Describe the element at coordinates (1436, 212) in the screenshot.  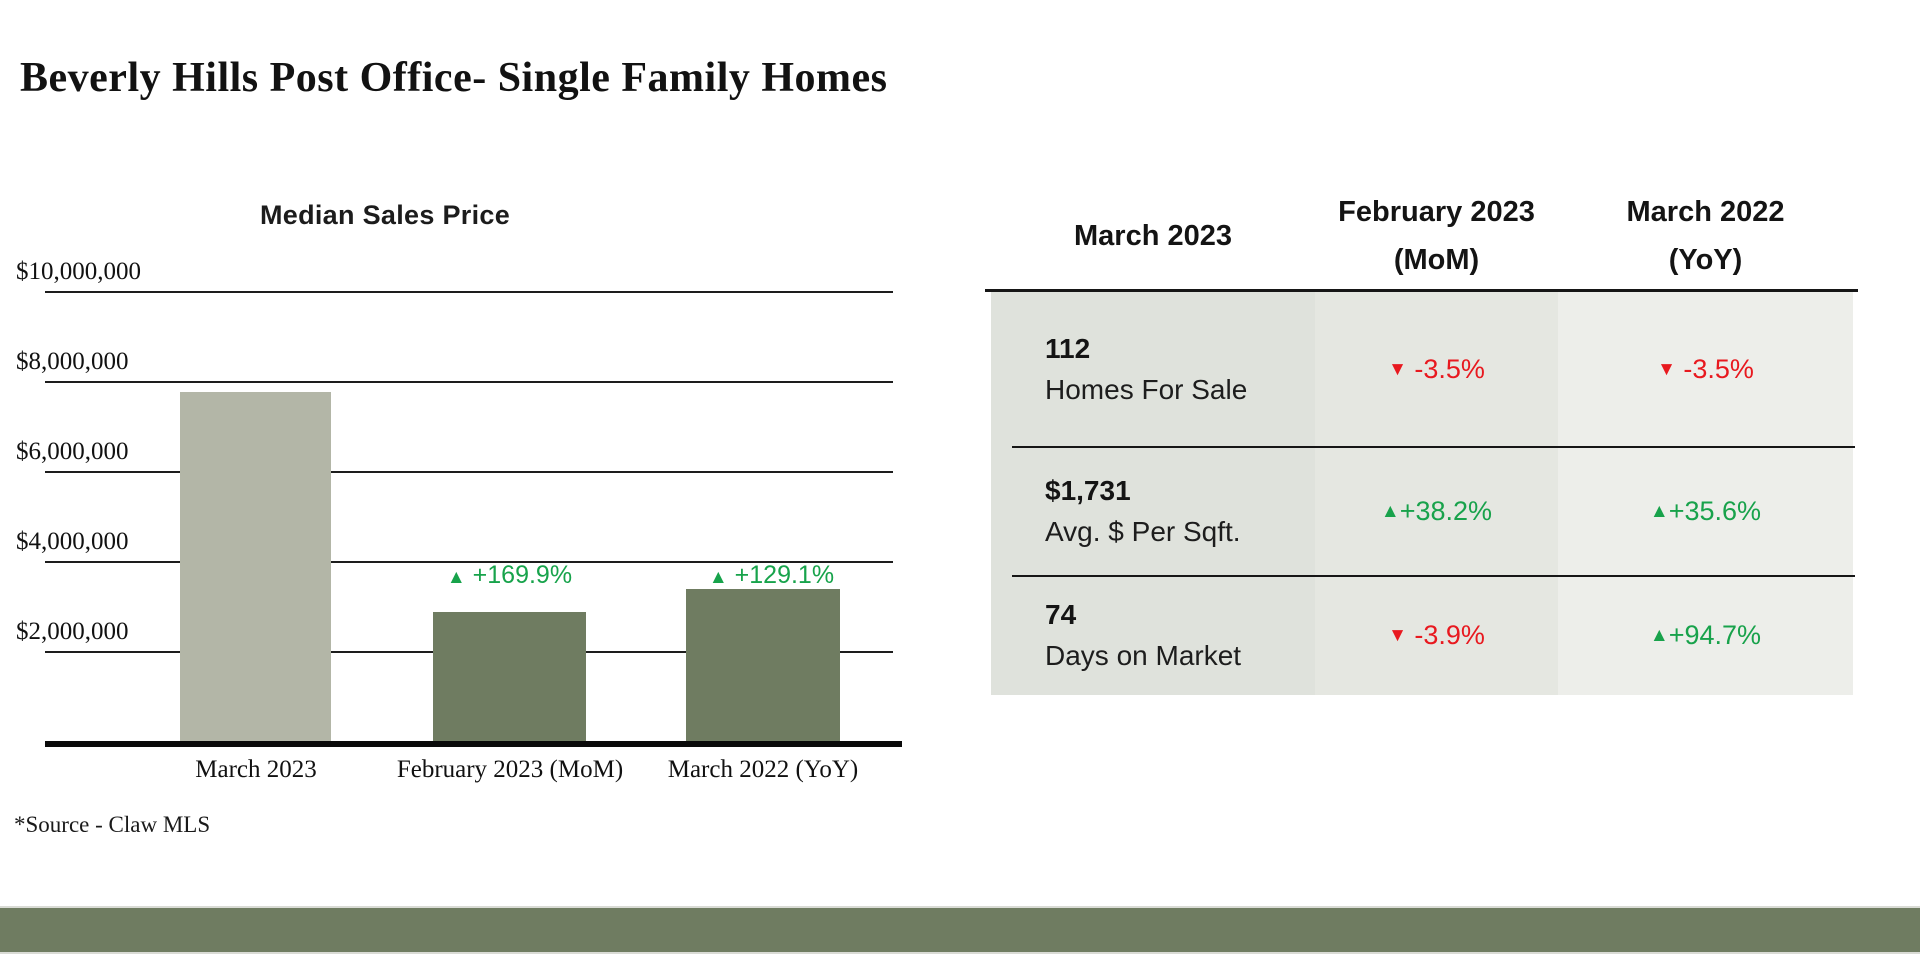
I see `header-line1: February 2023` at that location.